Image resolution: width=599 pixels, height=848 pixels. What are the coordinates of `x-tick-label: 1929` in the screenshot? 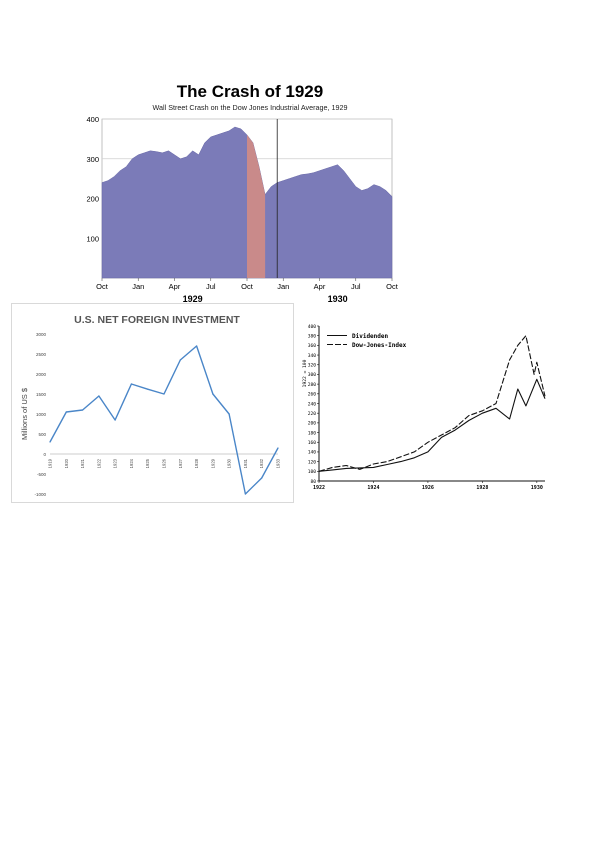 It's located at (212, 463).